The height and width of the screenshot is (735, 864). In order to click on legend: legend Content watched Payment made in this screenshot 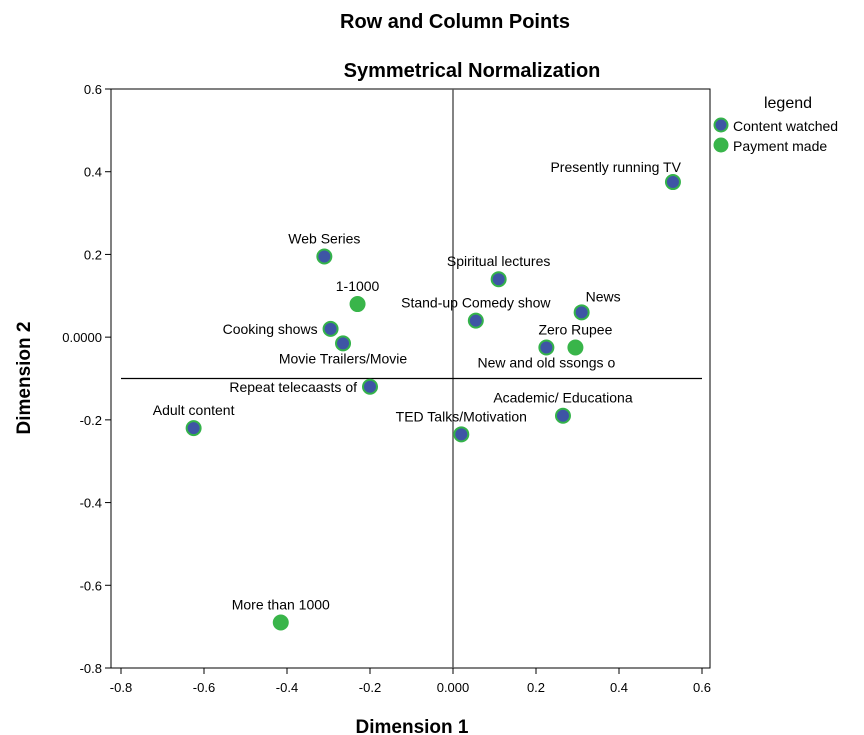, I will do `click(775, 124)`.